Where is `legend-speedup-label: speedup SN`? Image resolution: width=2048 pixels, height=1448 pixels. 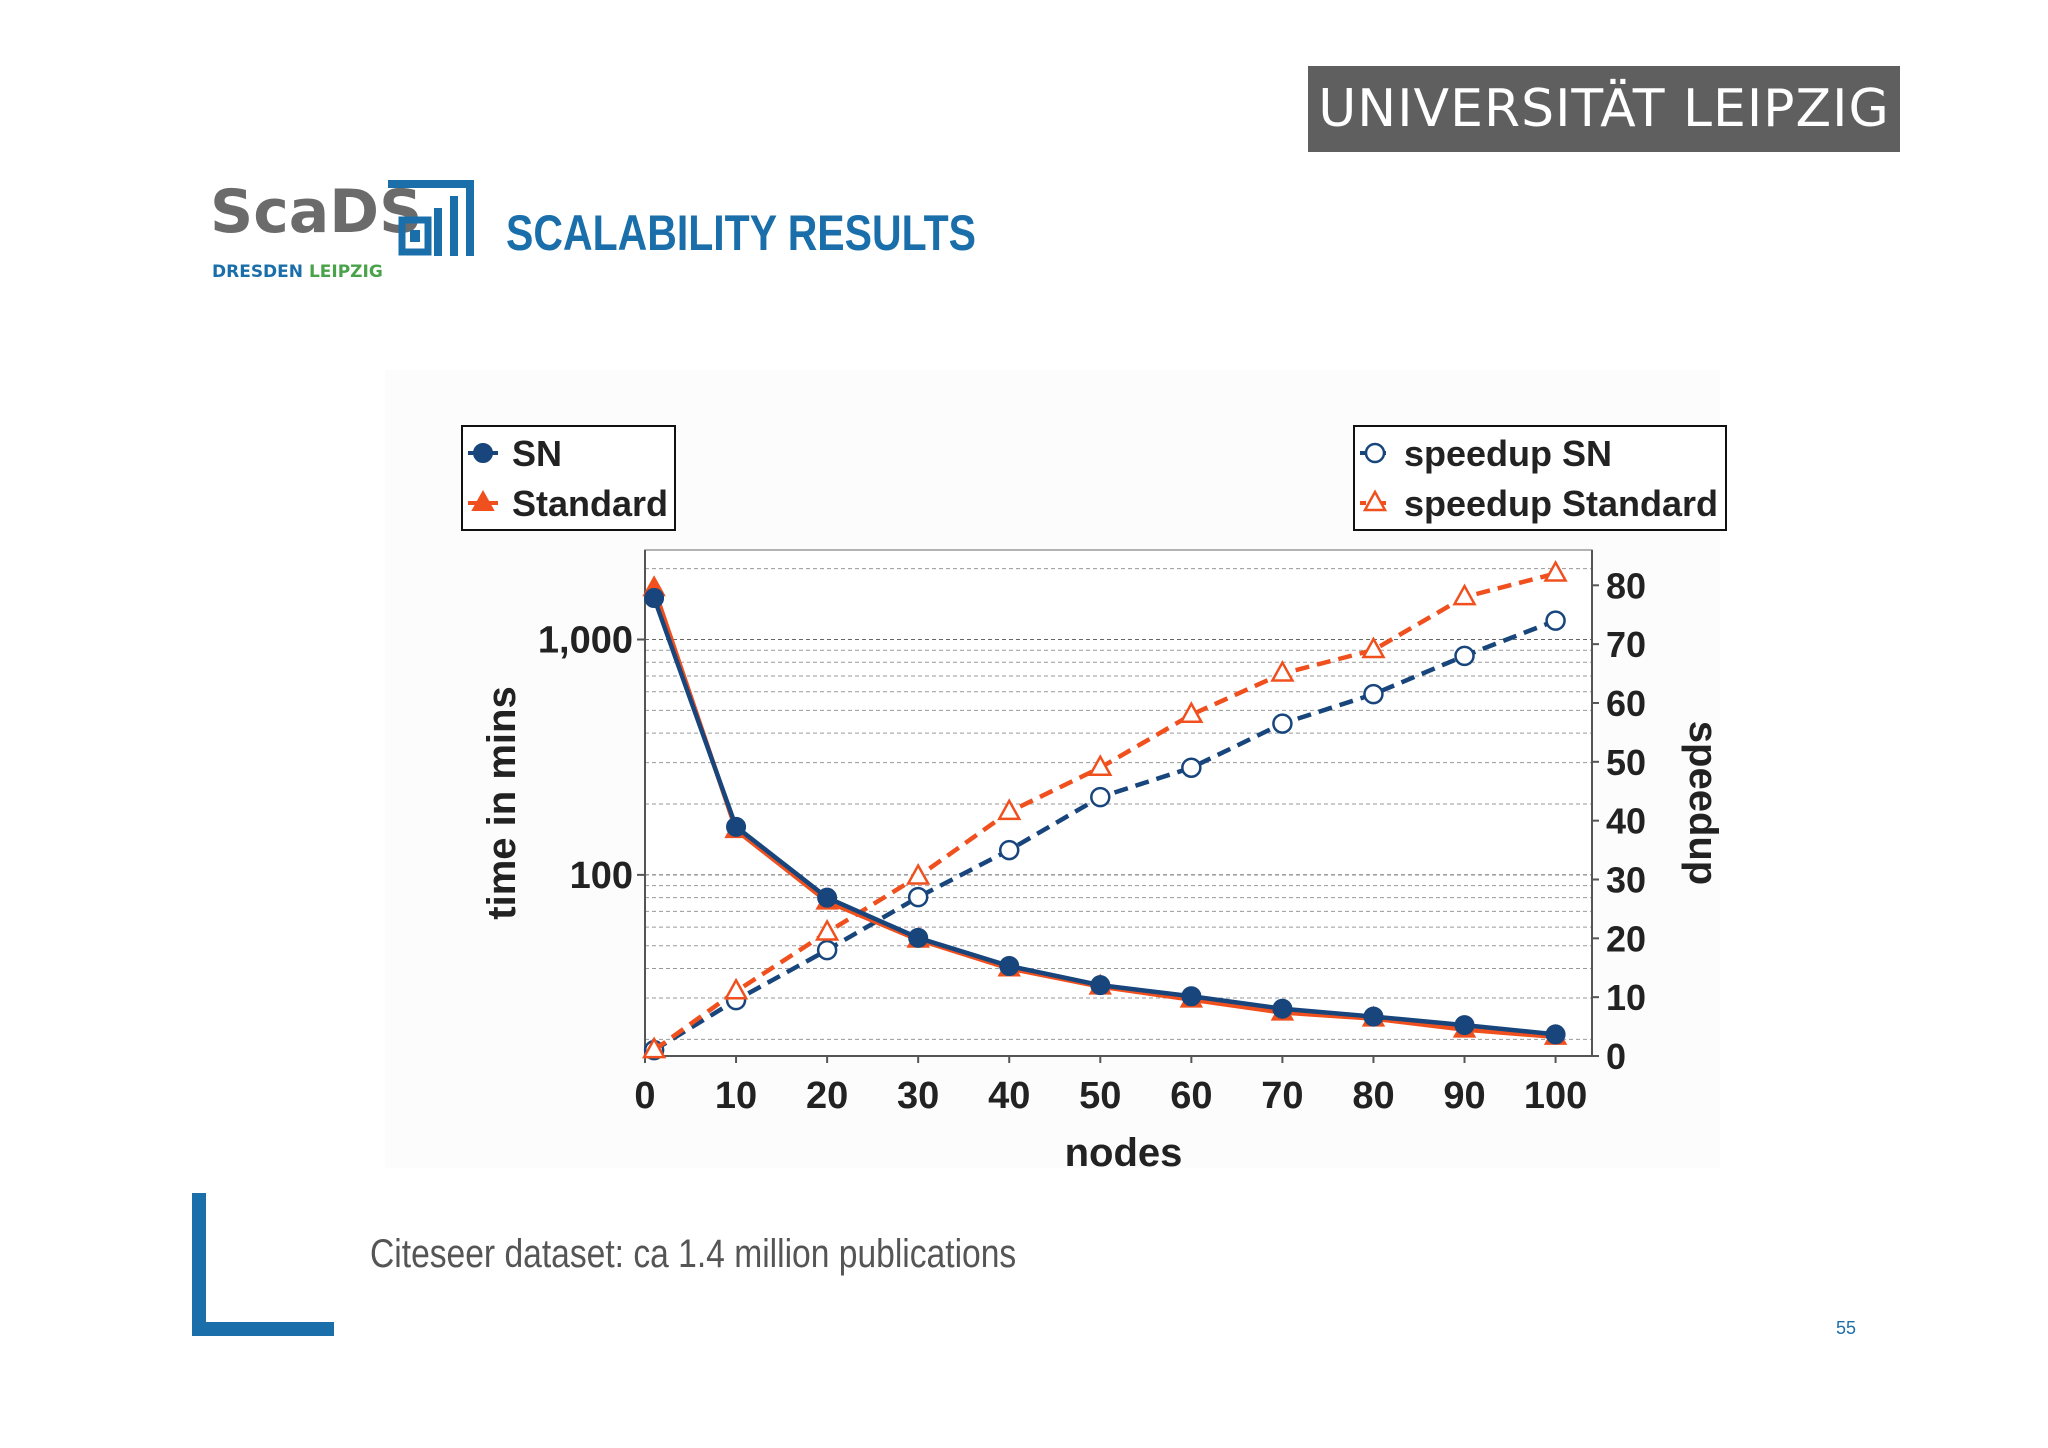
legend-speedup-label: speedup SN is located at coordinates (1508, 453).